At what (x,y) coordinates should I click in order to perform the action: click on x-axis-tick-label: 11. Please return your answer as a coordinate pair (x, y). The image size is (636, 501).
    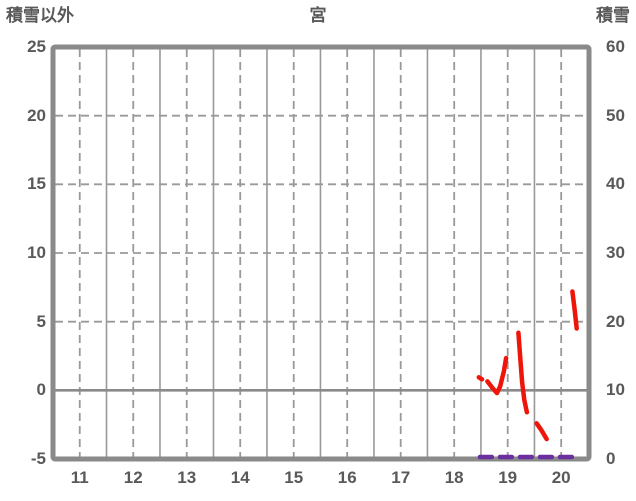
    Looking at the image, I should click on (79, 477).